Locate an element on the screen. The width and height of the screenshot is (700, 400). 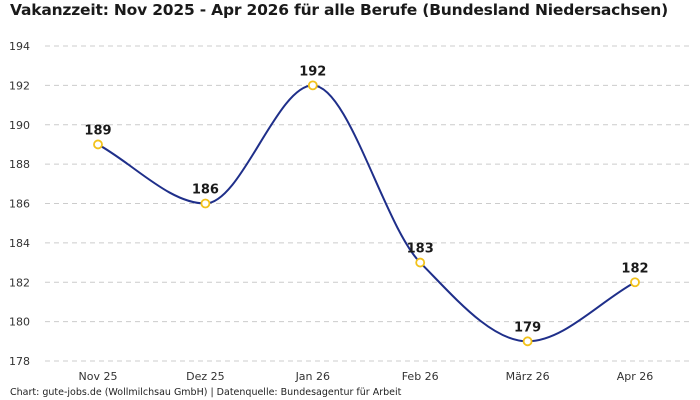
data-label: 192 is located at coordinates (312, 71).